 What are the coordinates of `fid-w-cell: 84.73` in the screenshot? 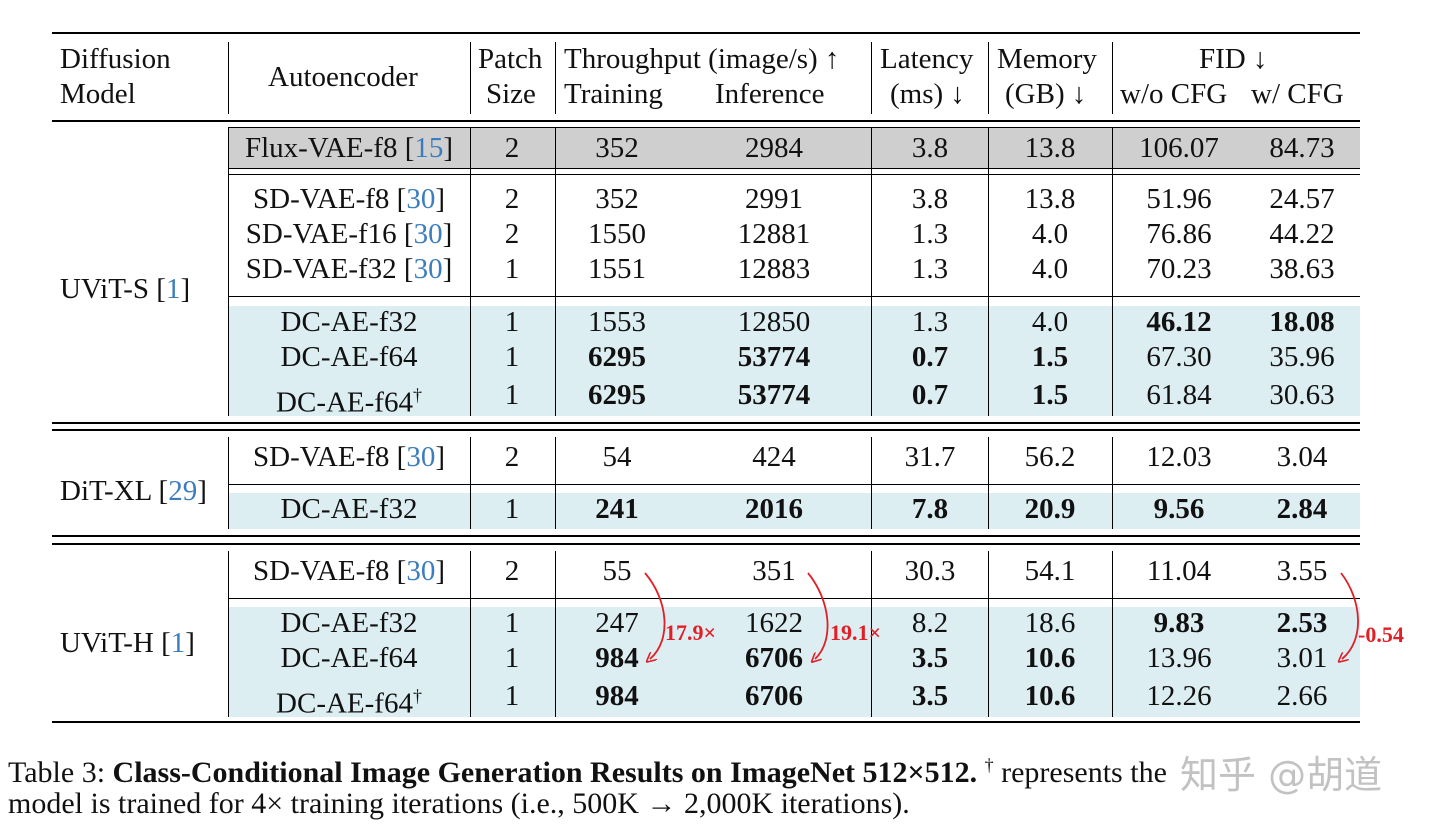 It's located at (1302, 148).